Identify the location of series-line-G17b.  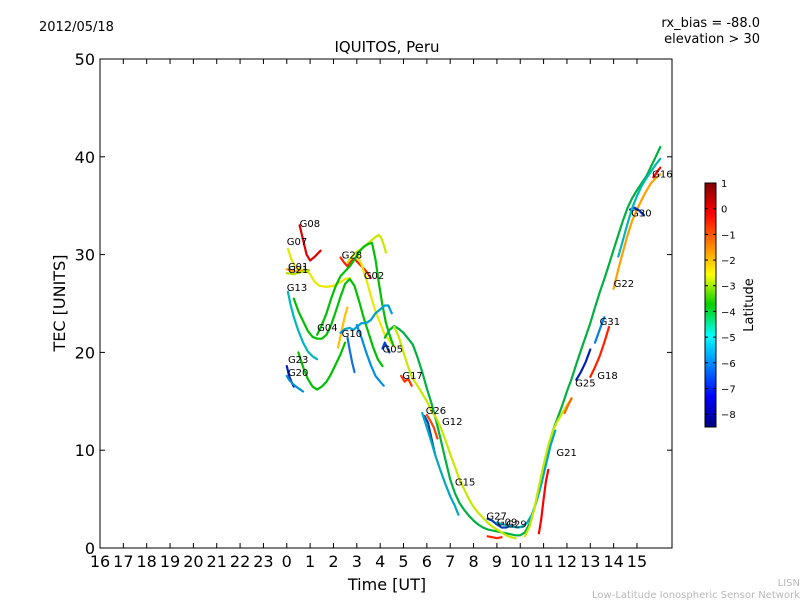
(455, 432).